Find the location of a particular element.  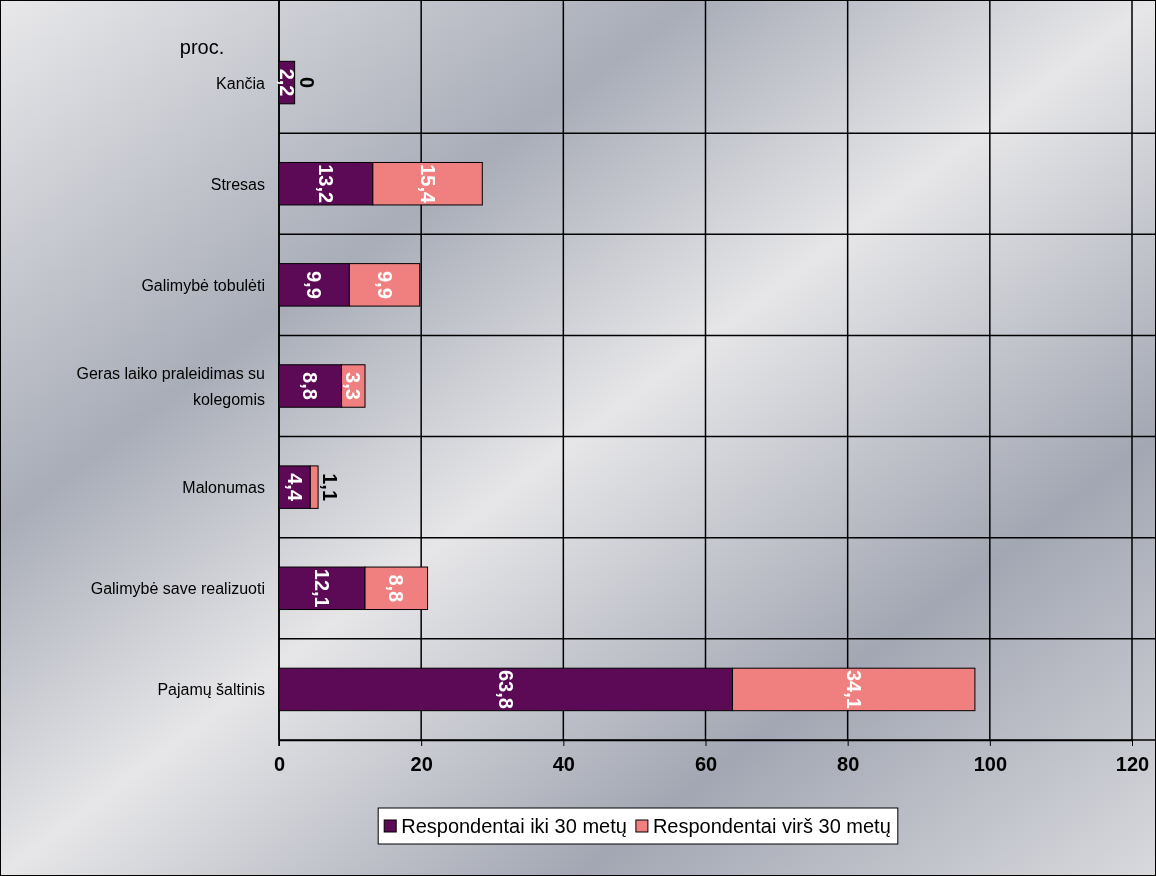

y-tick-label: Galimybė tobulėti is located at coordinates (203, 285).